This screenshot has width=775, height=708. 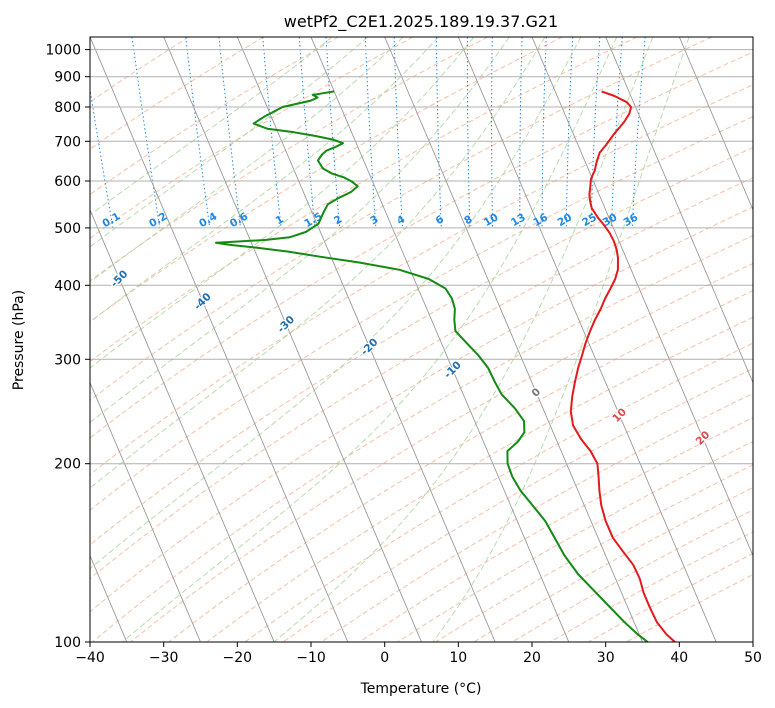 I want to click on y-tick-label: 200, so click(x=67, y=465).